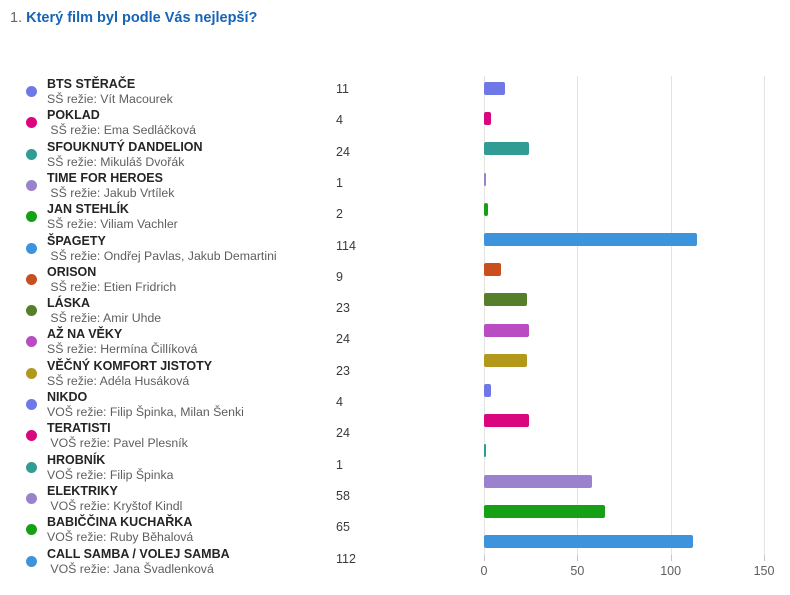  I want to click on film-row: BTS STĚRAČE SŠ režie: Vít Macourek, so click(172, 92).